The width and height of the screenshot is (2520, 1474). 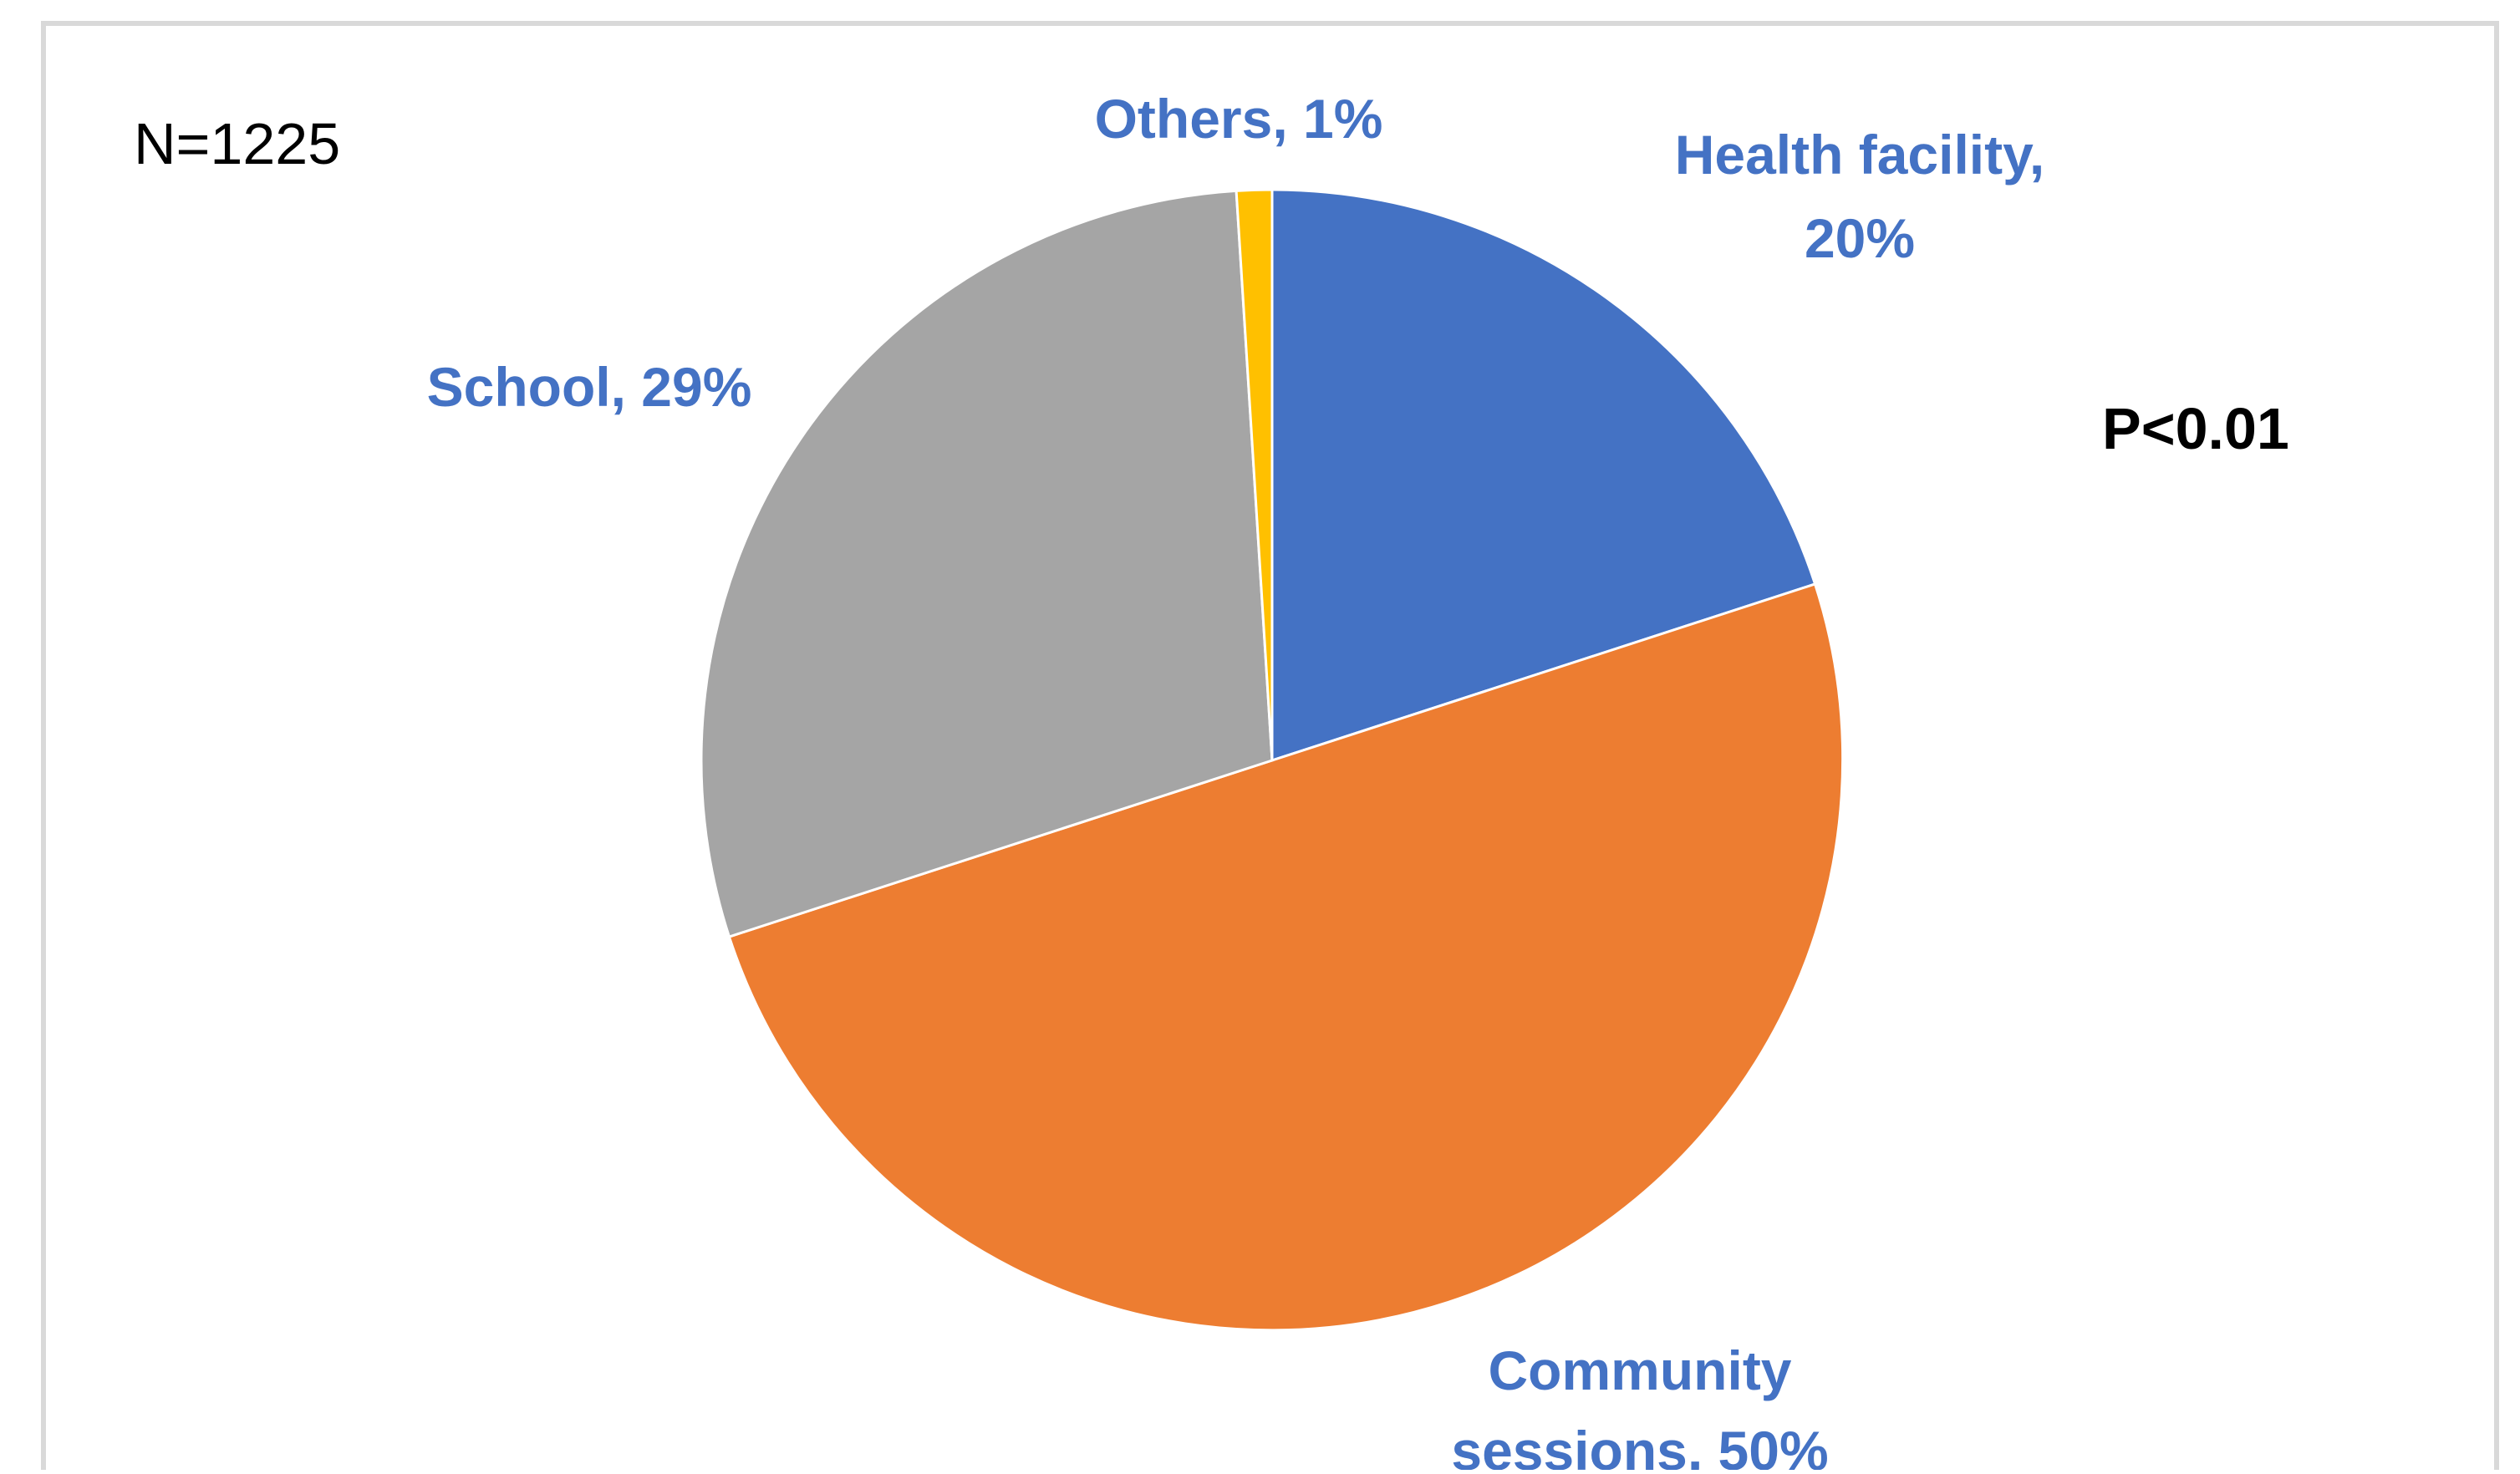 What do you see at coordinates (1543, 476) in the screenshot?
I see `pie-slice-health-facility` at bounding box center [1543, 476].